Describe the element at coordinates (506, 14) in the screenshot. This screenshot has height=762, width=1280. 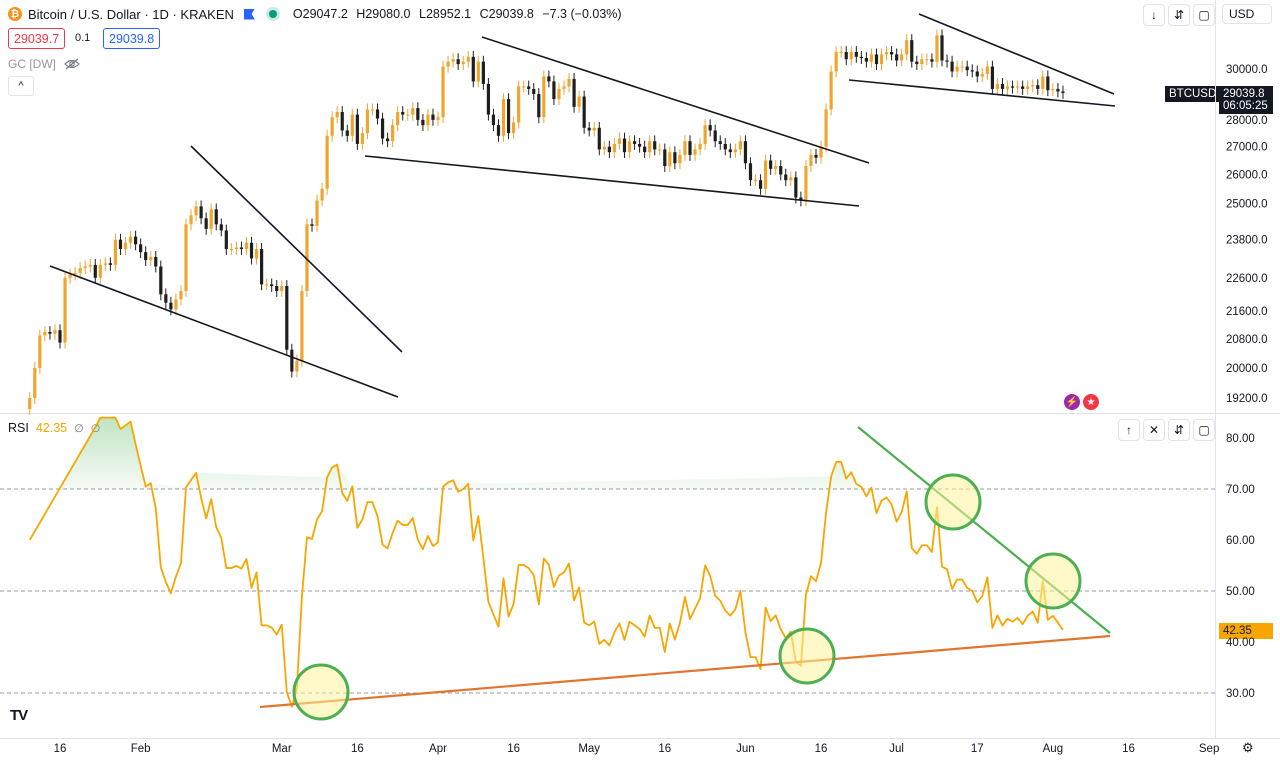
I see `close-value: C29039.8` at that location.